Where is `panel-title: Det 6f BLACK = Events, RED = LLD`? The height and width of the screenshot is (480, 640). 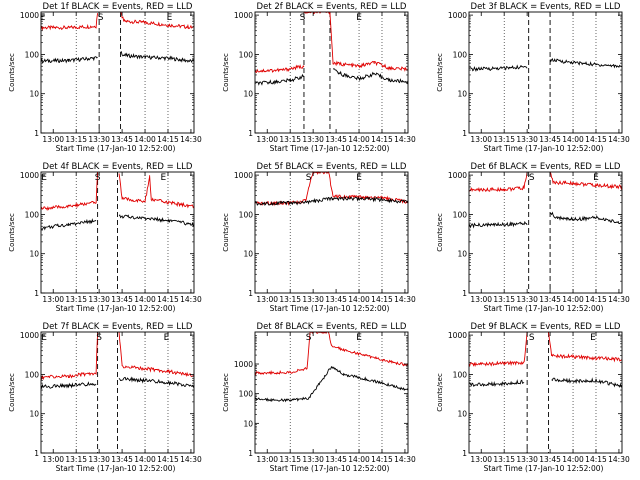 panel-title: Det 6f BLACK = Events, RED = LLD is located at coordinates (546, 167).